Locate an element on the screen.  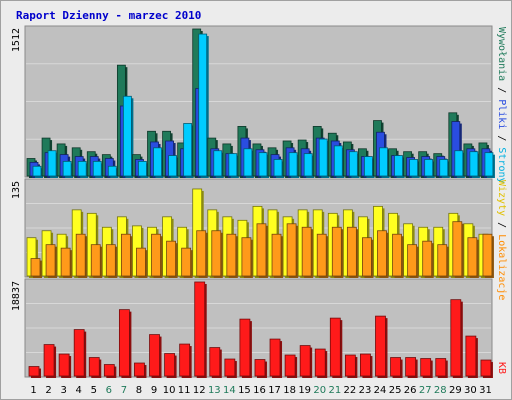
x-tick-day-4: 4 is located at coordinates (79, 390).